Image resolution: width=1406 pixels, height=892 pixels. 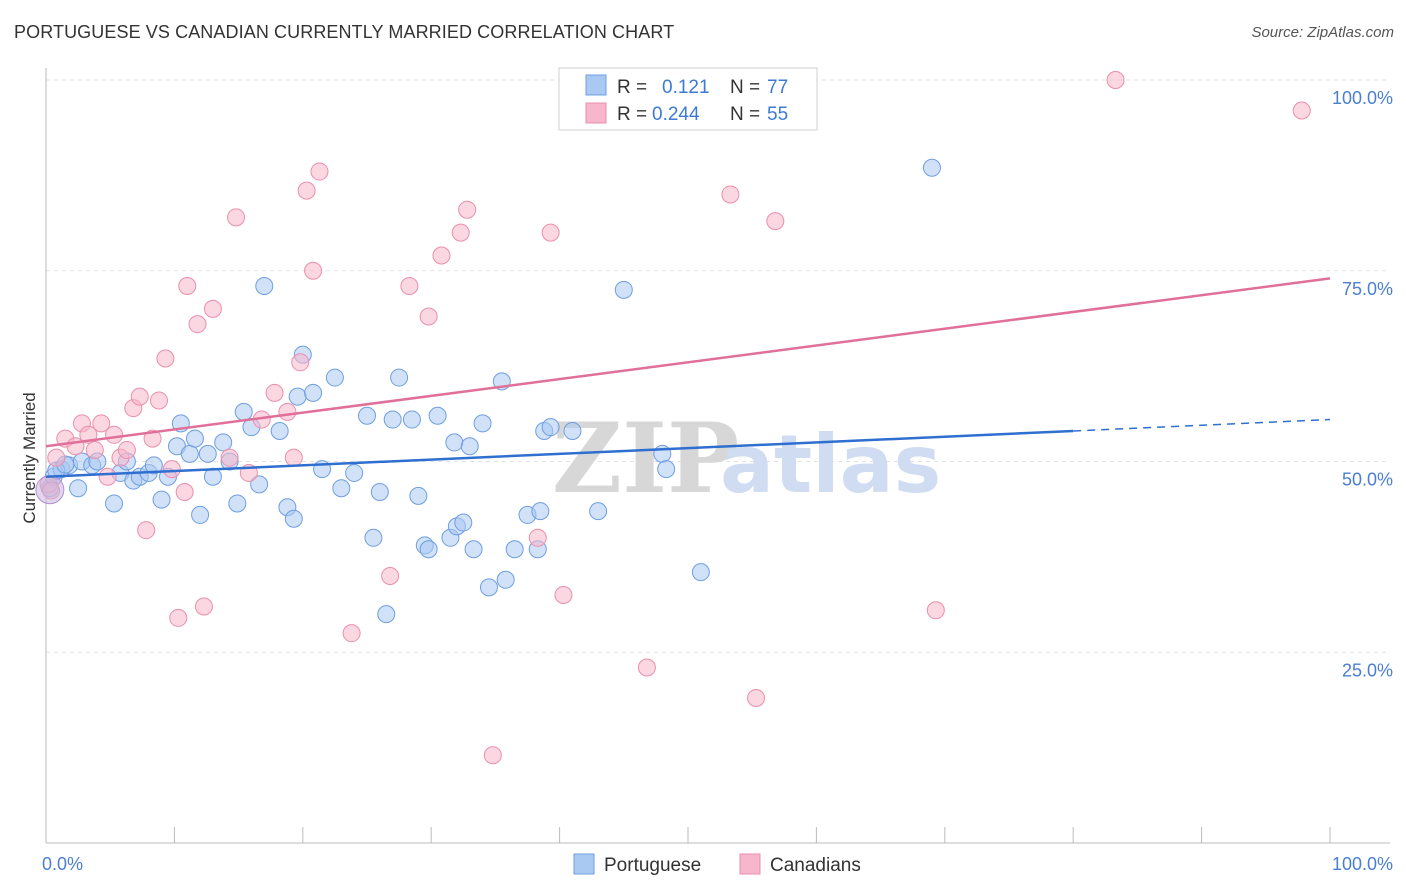 I want to click on y-tick-label-50: 50.0%, so click(x=1367, y=480).